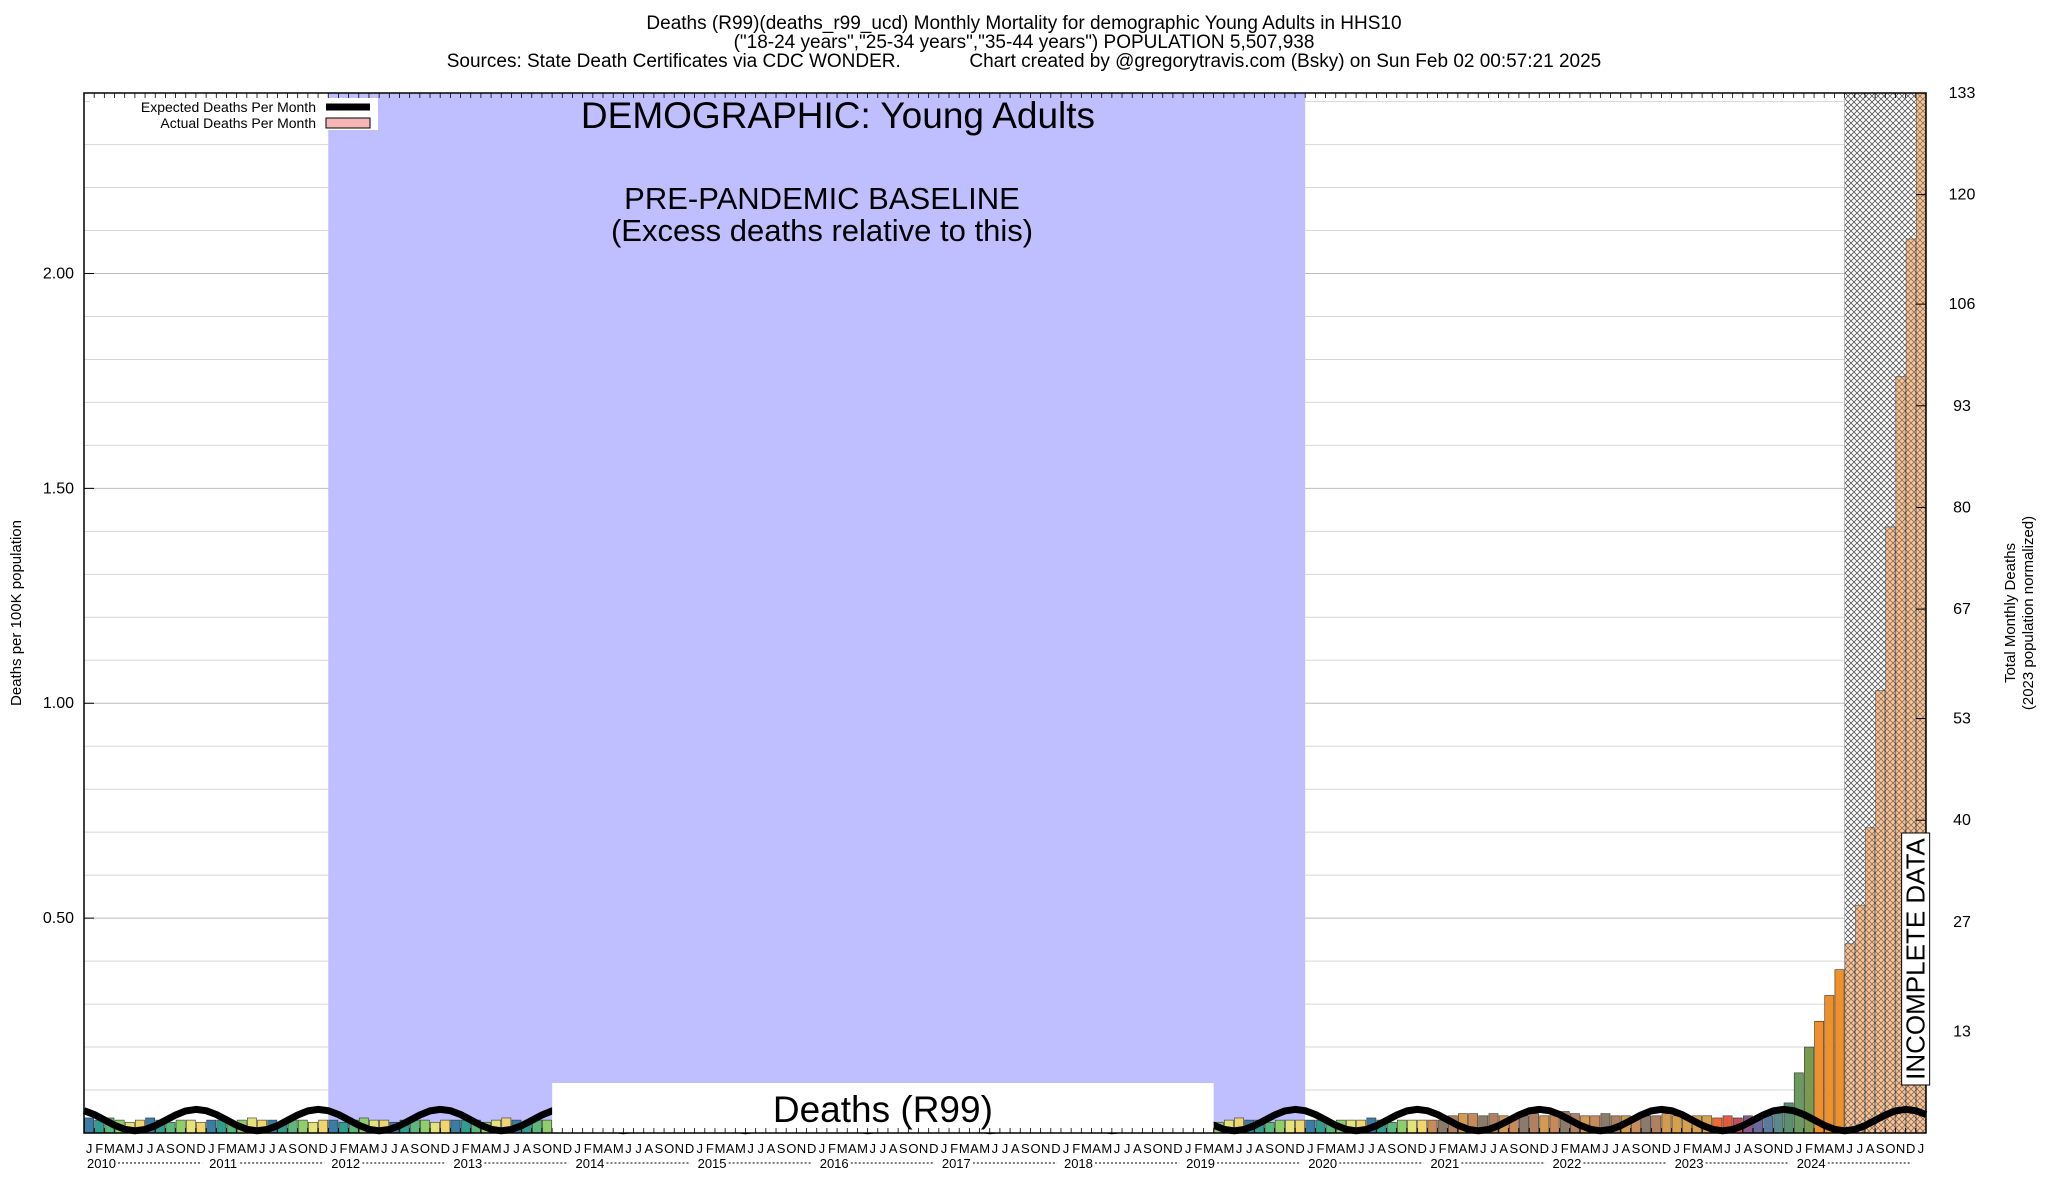 The width and height of the screenshot is (2048, 1200). Describe the element at coordinates (228, 107) in the screenshot. I see `legend-expected-label: Expected Deaths Per Month` at that location.